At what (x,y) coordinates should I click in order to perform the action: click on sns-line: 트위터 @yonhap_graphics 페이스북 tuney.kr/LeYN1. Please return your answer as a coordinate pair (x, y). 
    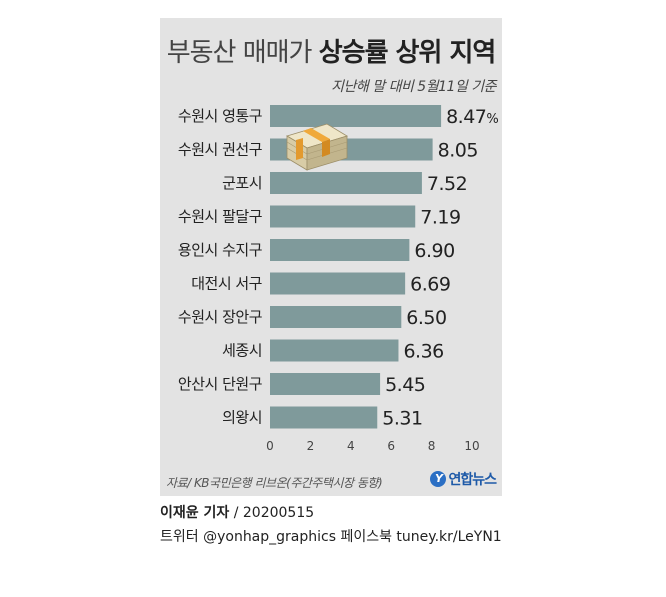
    Looking at the image, I should click on (331, 537).